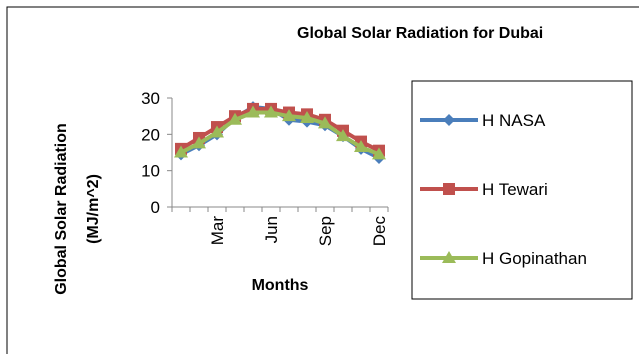 This screenshot has width=639, height=359. I want to click on x-axis-label: Months, so click(280, 285).